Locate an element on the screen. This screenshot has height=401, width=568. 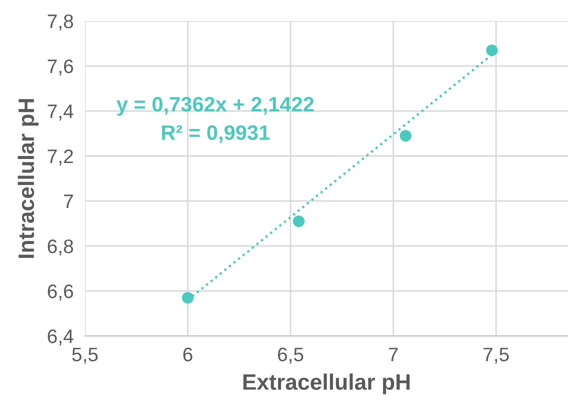
y-tick-label: 7,6 is located at coordinates (61, 67).